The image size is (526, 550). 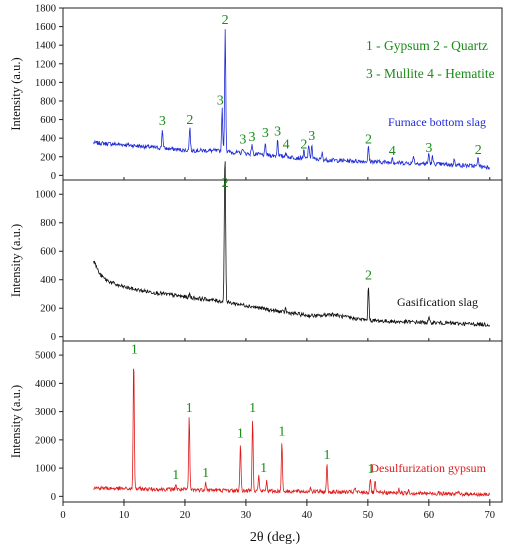 What do you see at coordinates (45, 27) in the screenshot?
I see `y-tick-label: 1600` at bounding box center [45, 27].